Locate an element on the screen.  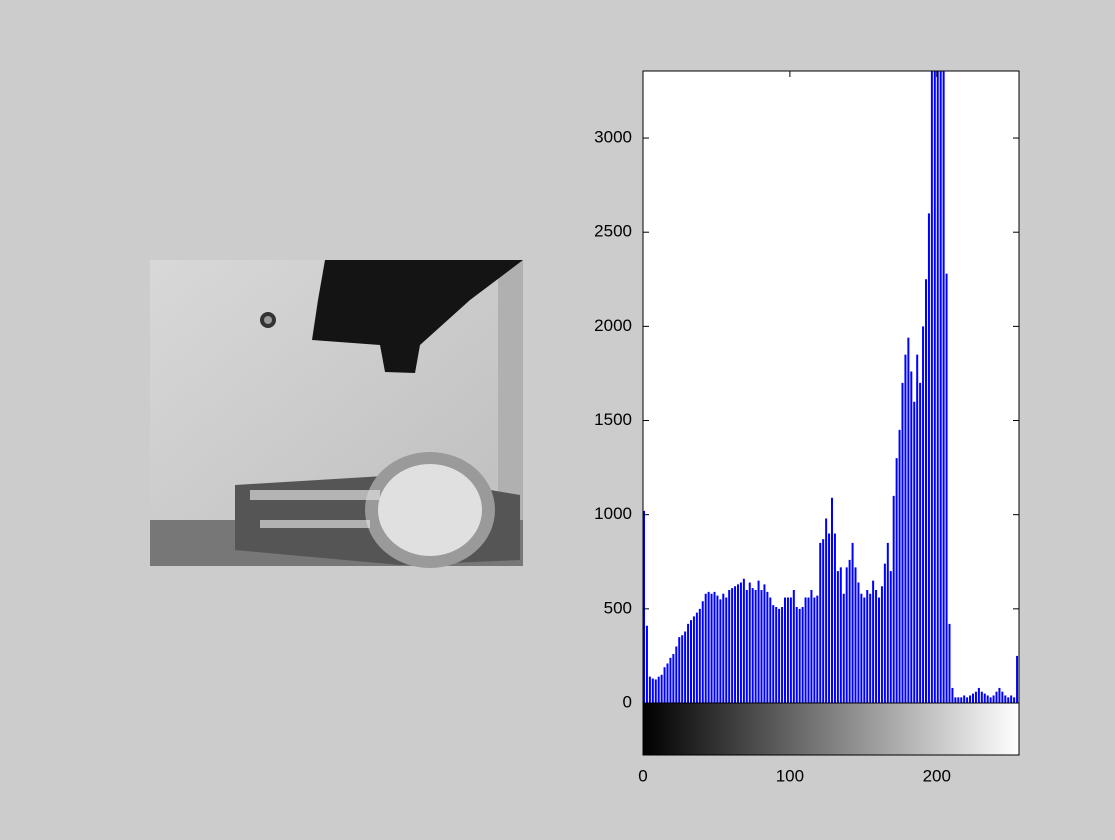
x-tick-label: 0 is located at coordinates (642, 775).